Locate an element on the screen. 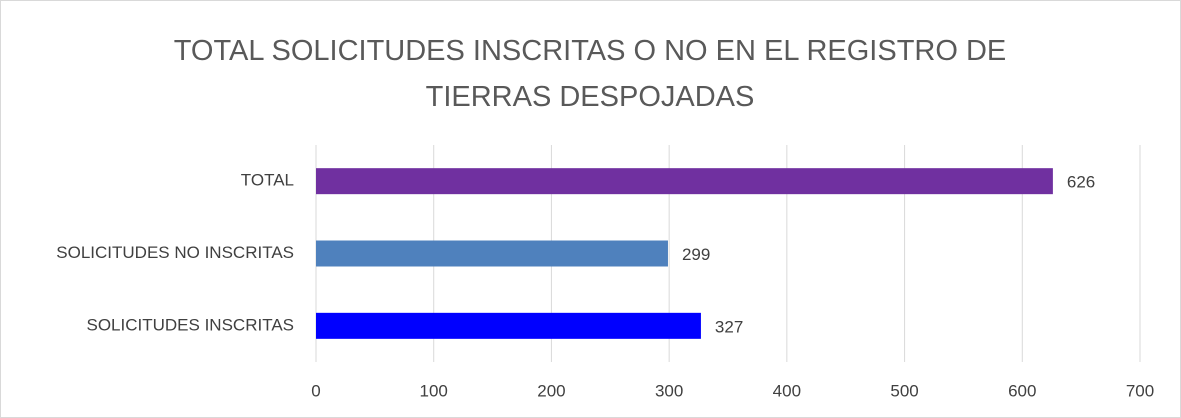 Image resolution: width=1181 pixels, height=418 pixels. y-tick-label: SOLICITUDES NO INSCRITAS is located at coordinates (175, 252).